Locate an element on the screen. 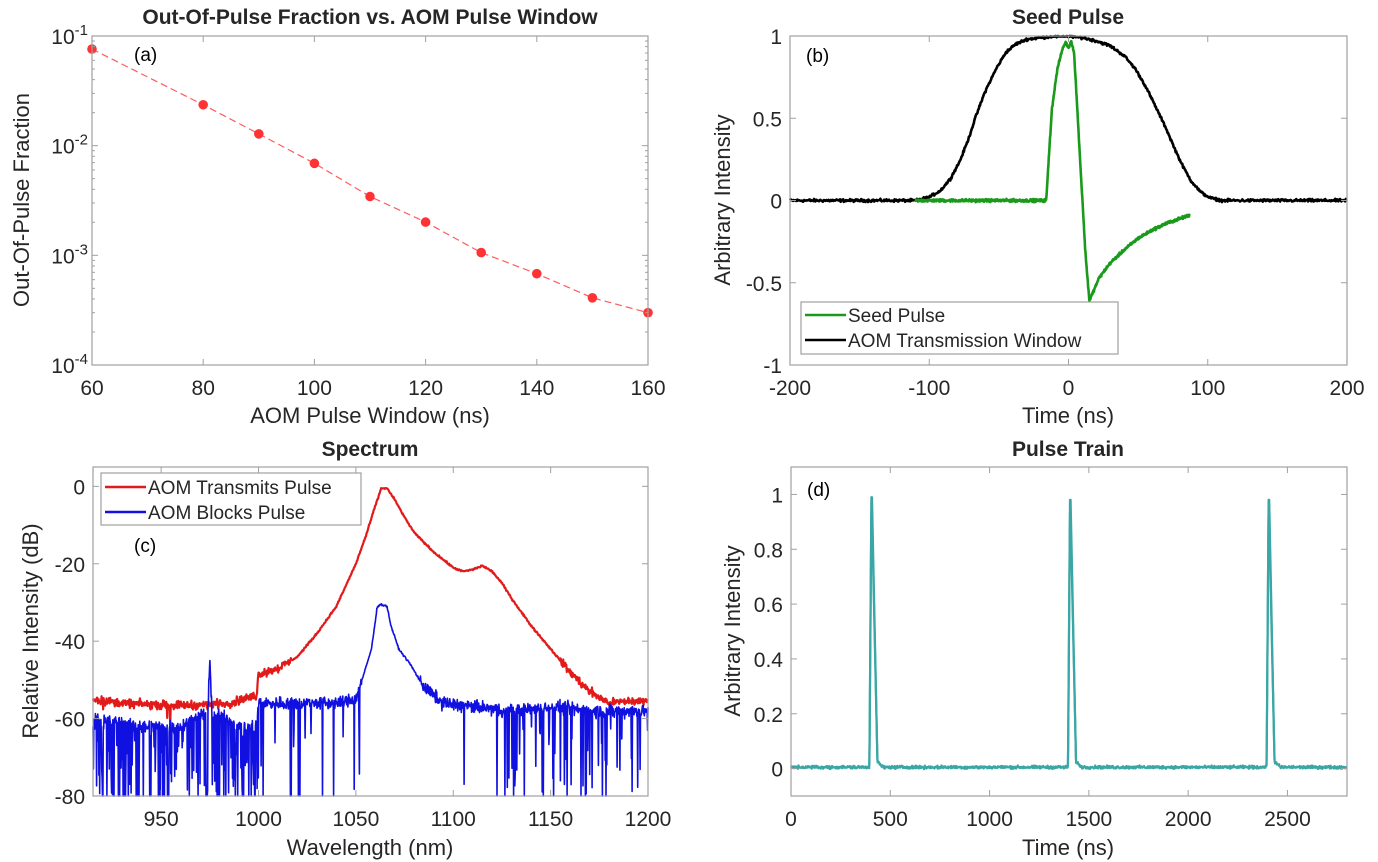 The height and width of the screenshot is (862, 1378). panel-d-xlabel: Time (ns) is located at coordinates (1068, 847).